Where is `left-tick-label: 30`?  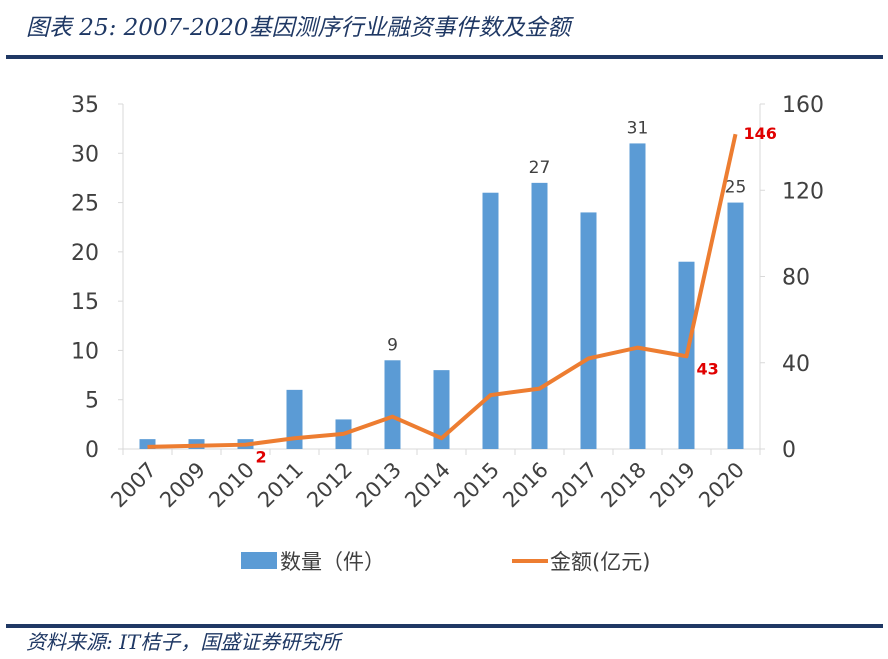
left-tick-label: 30 is located at coordinates (85, 154).